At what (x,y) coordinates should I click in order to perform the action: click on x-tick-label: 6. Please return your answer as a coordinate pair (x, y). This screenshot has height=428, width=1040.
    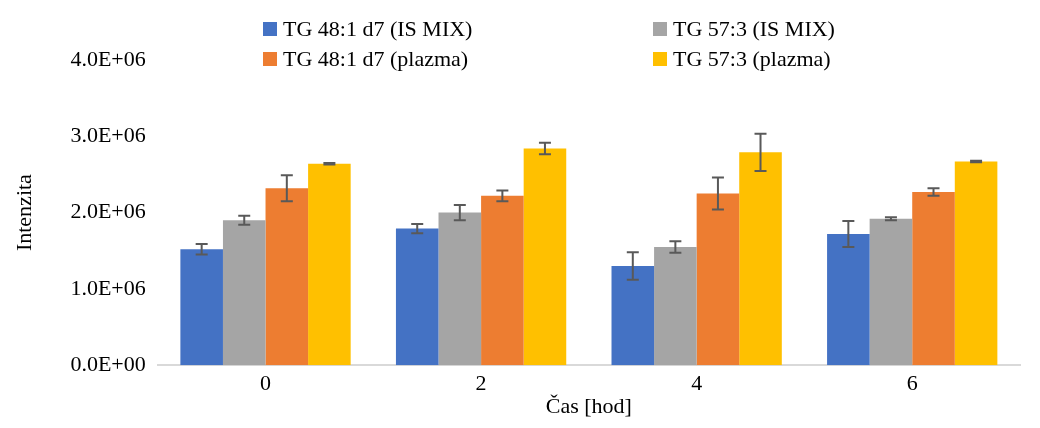
    Looking at the image, I should click on (912, 383).